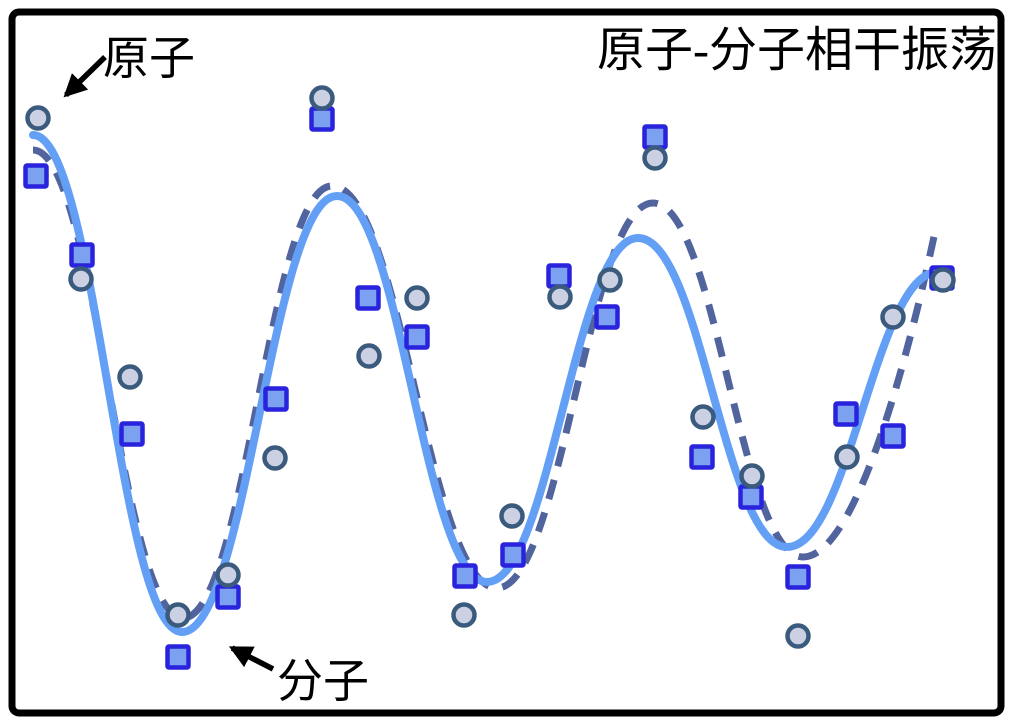 The image size is (1011, 727). I want to click on figure-title: 原子-分子相干振荡, so click(797, 50).